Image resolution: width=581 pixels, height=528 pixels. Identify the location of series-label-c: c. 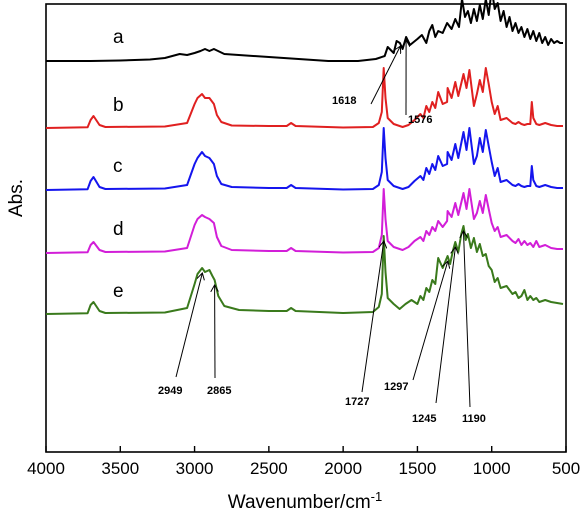
(118, 166).